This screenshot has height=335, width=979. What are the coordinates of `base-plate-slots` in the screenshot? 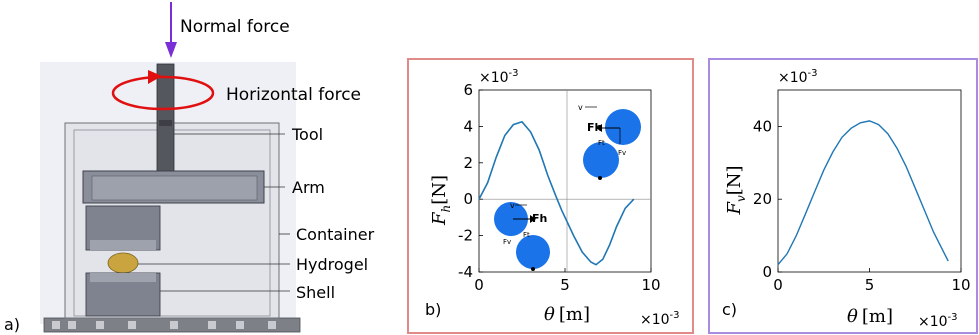 It's located at (164, 325).